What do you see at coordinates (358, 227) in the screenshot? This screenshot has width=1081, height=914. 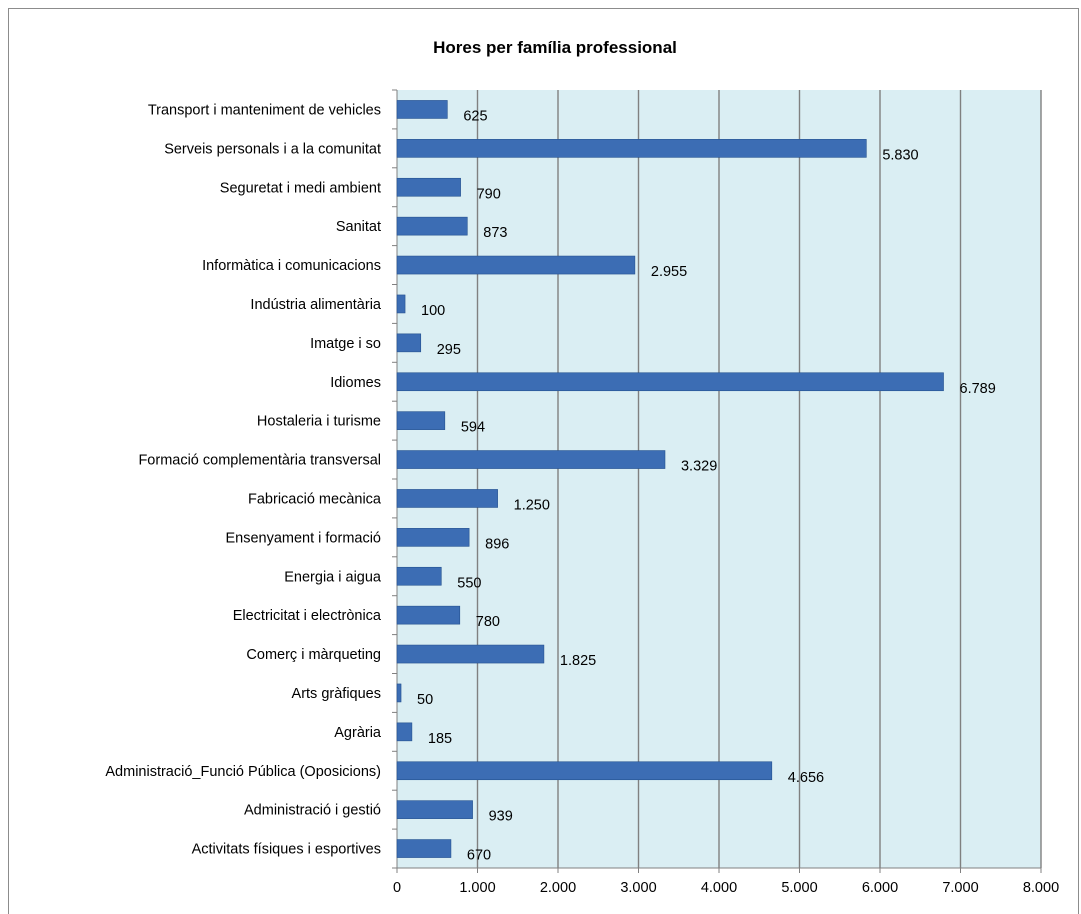 I see `category-label: Sanitat` at bounding box center [358, 227].